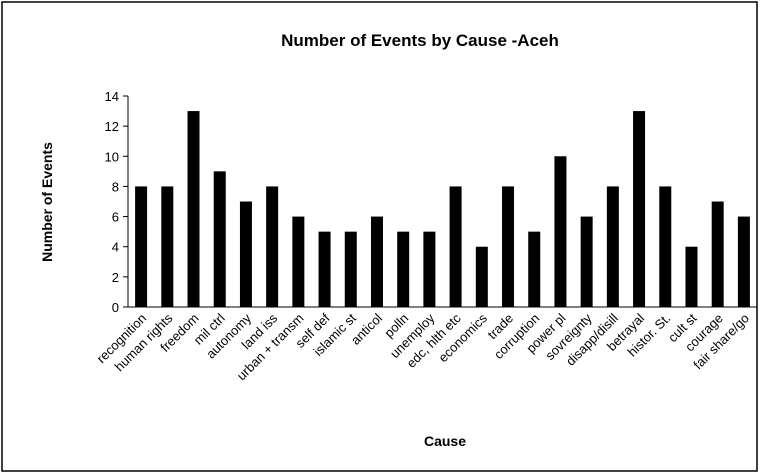 This screenshot has width=760, height=476. I want to click on y-tick-label: 2, so click(115, 277).